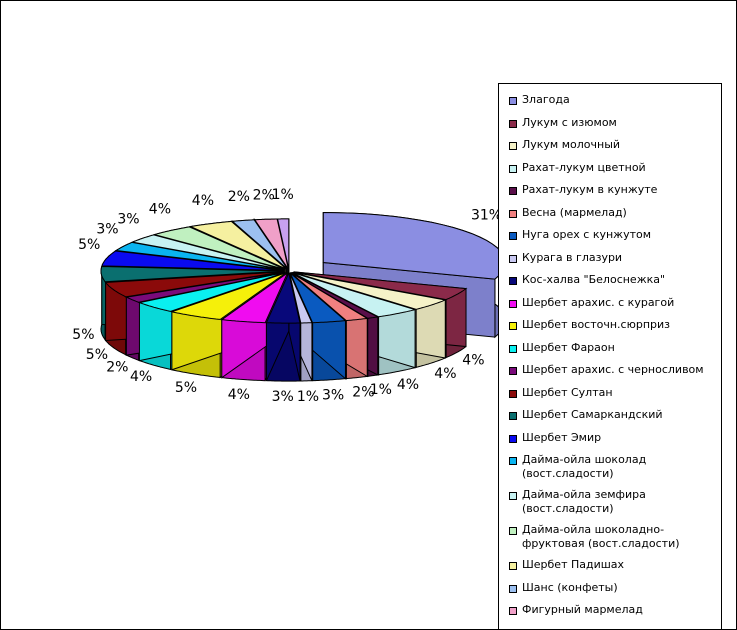 This screenshot has width=737, height=630. I want to click on data-label: 31%, so click(486, 216).